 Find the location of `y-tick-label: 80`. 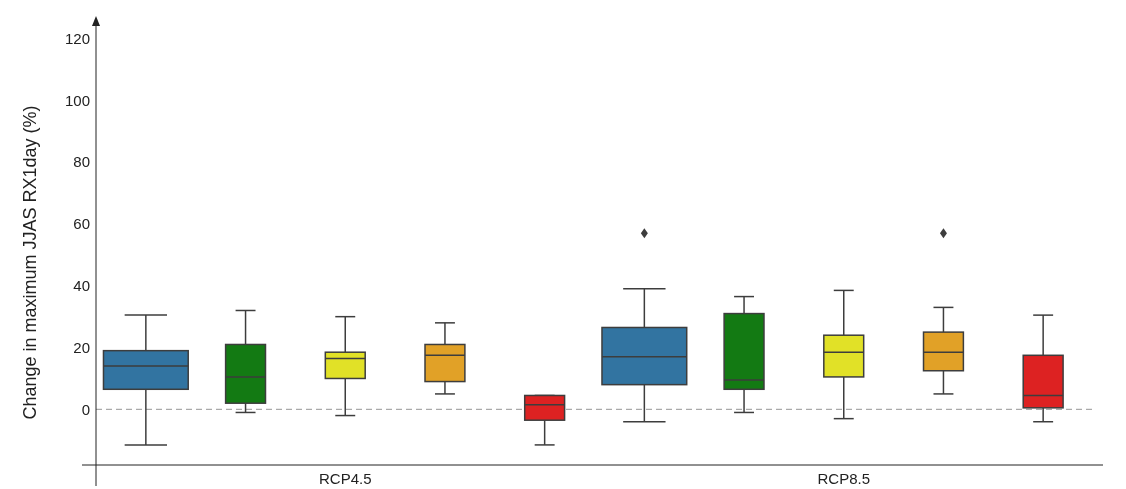

y-tick-label: 80 is located at coordinates (81, 162).